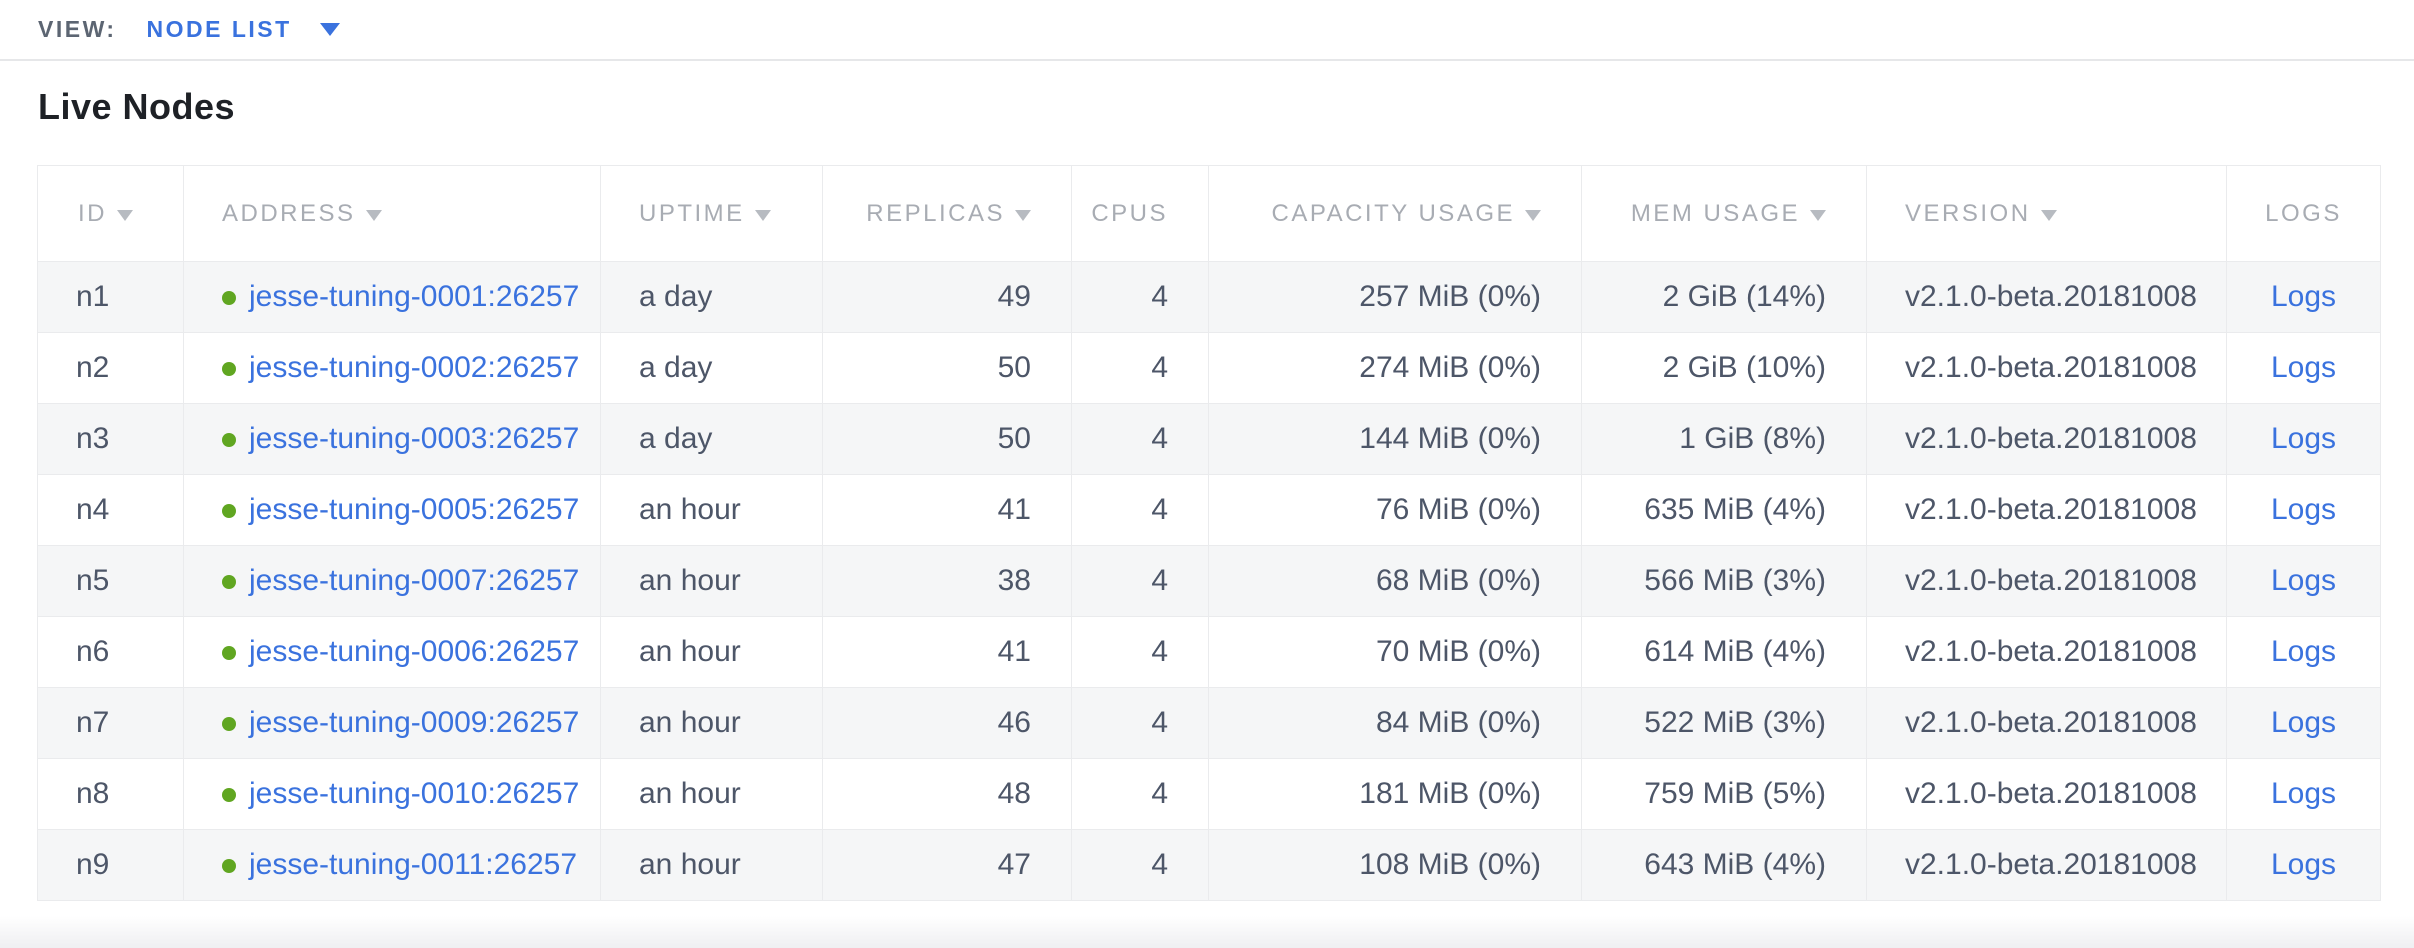  Describe the element at coordinates (1724, 865) in the screenshot. I see `cell-mem: 643 MiB (4%)` at that location.